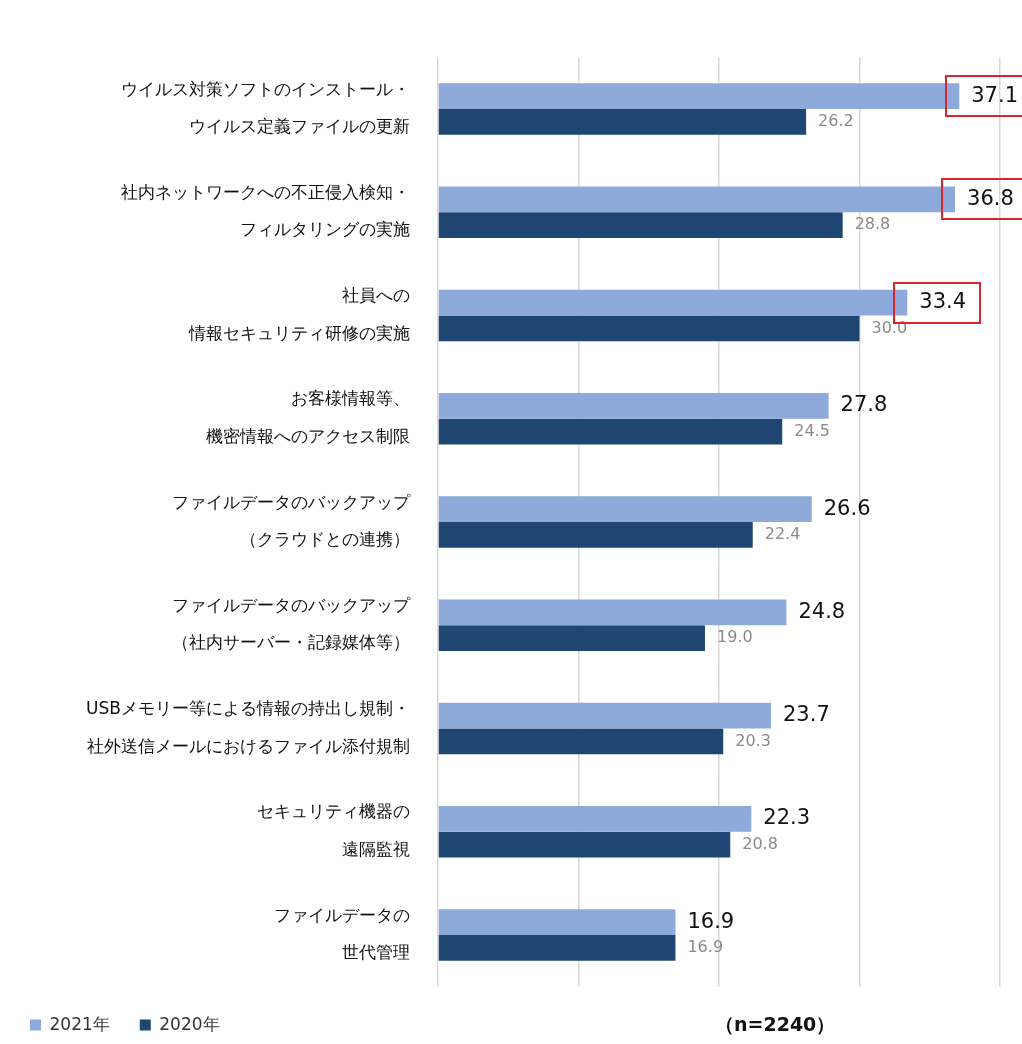  Describe the element at coordinates (806, 714) in the screenshot. I see `data-label: 23.7` at that location.